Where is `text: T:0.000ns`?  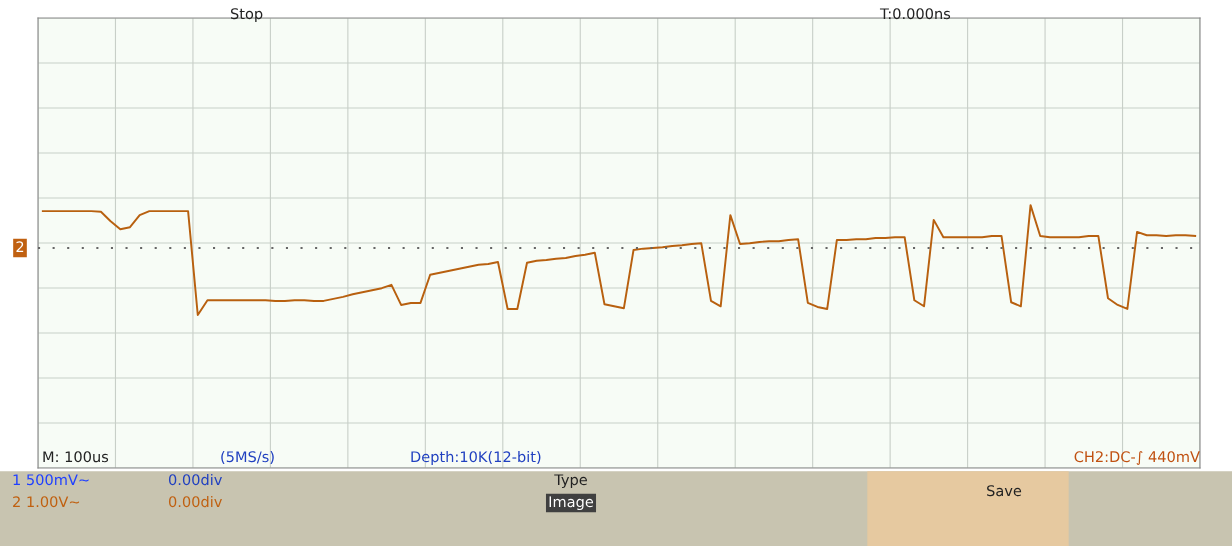
text: T:0.000ns is located at coordinates (915, 14).